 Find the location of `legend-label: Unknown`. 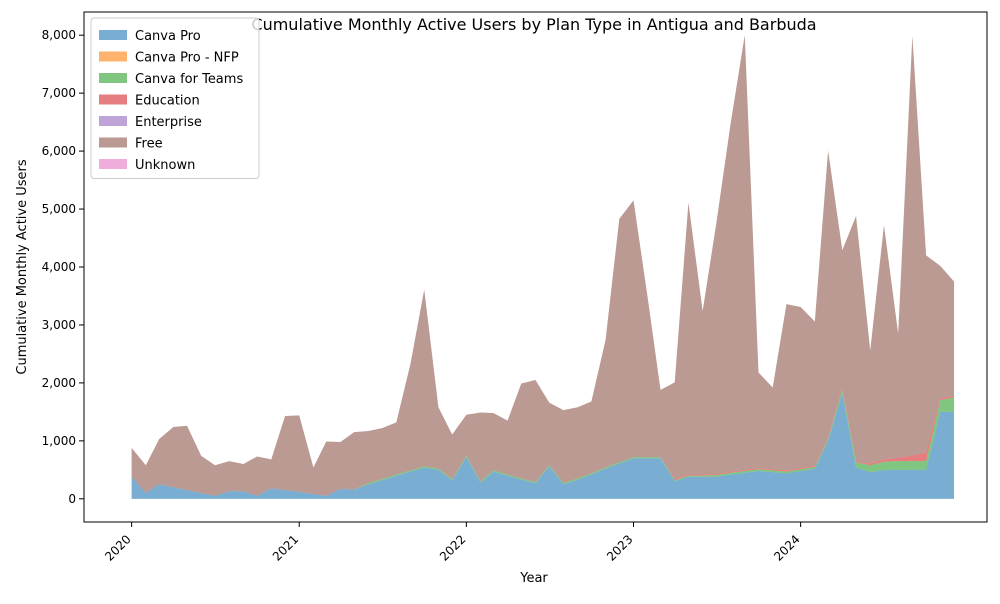

legend-label: Unknown is located at coordinates (165, 165).